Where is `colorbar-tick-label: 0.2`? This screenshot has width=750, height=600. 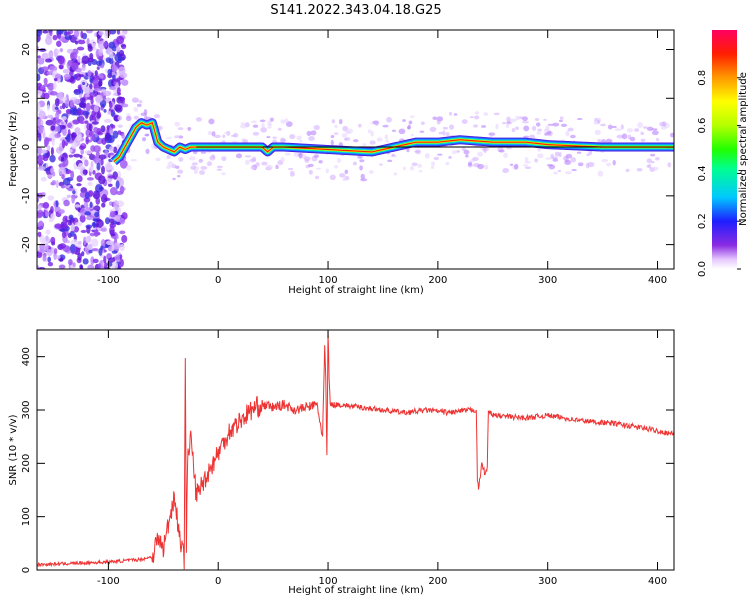
colorbar-tick-label: 0.2 is located at coordinates (702, 221).